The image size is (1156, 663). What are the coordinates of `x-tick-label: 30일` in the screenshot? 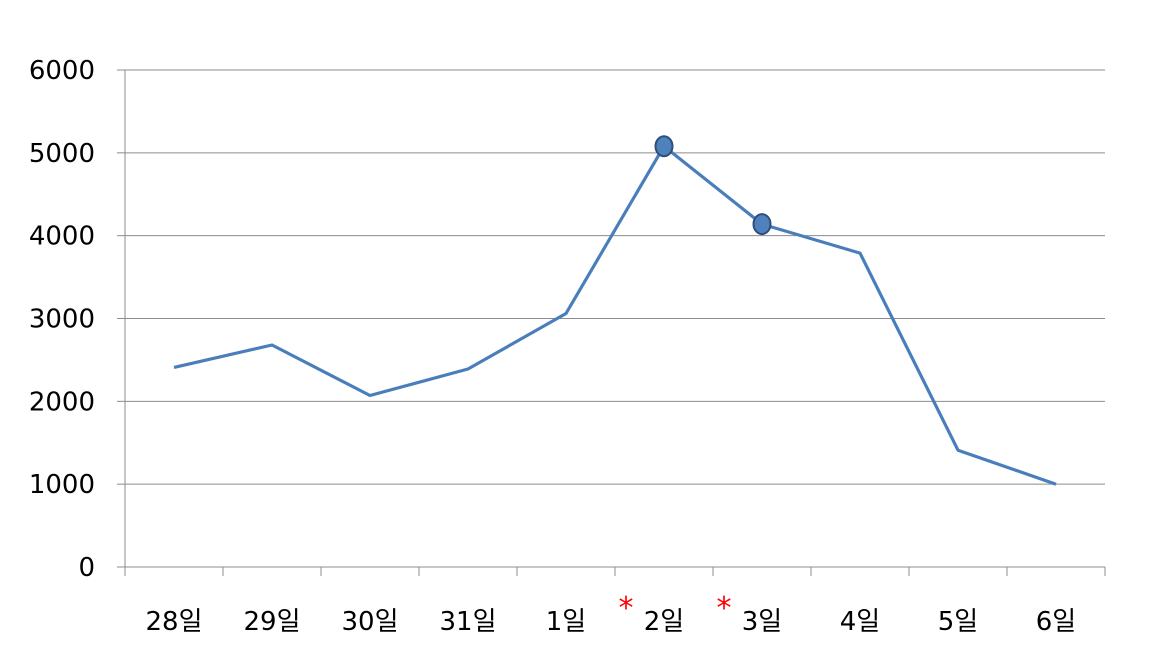 It's located at (369, 622).